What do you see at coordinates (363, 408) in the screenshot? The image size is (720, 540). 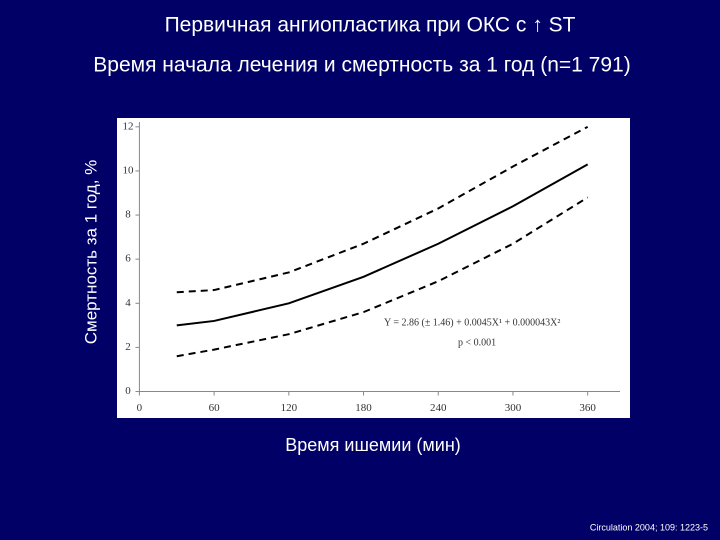 I see `x-tick-label: 180` at bounding box center [363, 408].